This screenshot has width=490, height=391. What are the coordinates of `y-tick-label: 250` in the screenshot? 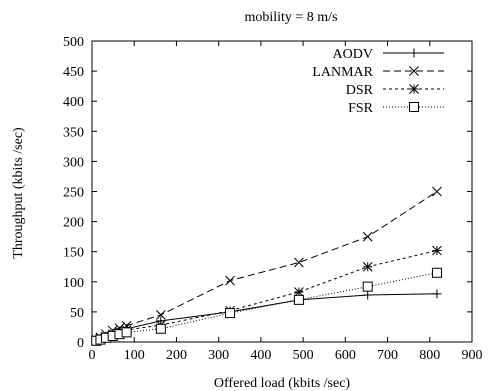 It's located at (73, 193).